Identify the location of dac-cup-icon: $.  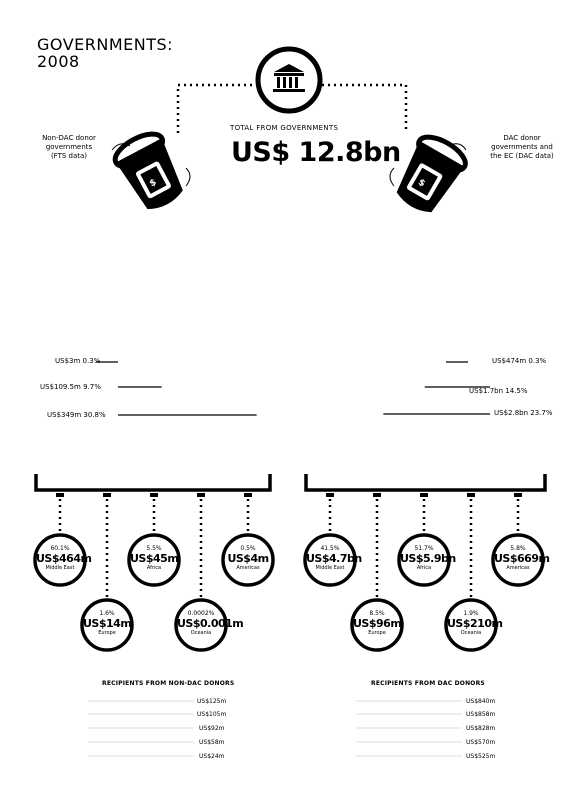
(432, 173).